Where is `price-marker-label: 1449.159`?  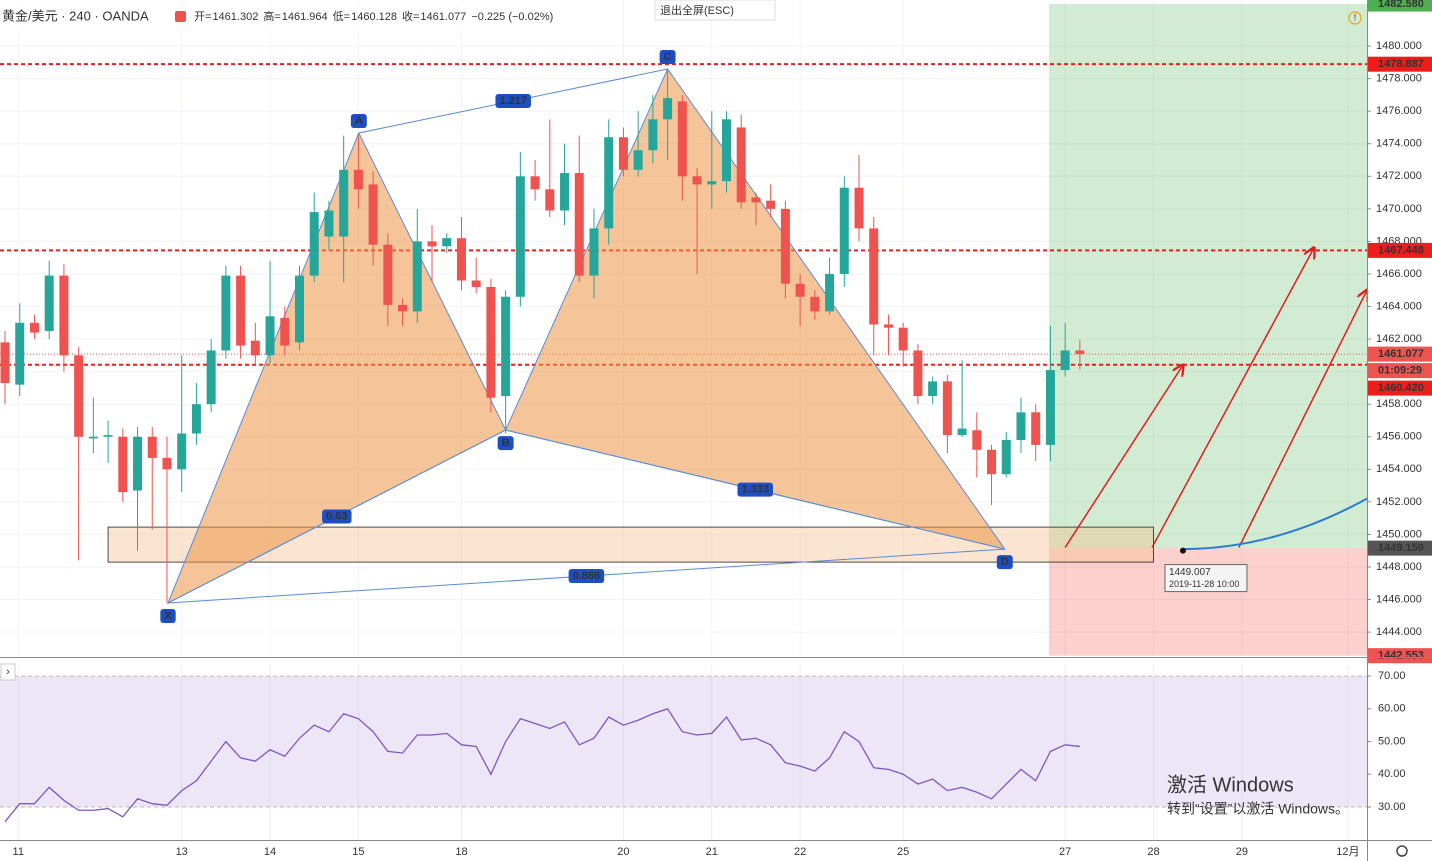 price-marker-label: 1449.159 is located at coordinates (1401, 548).